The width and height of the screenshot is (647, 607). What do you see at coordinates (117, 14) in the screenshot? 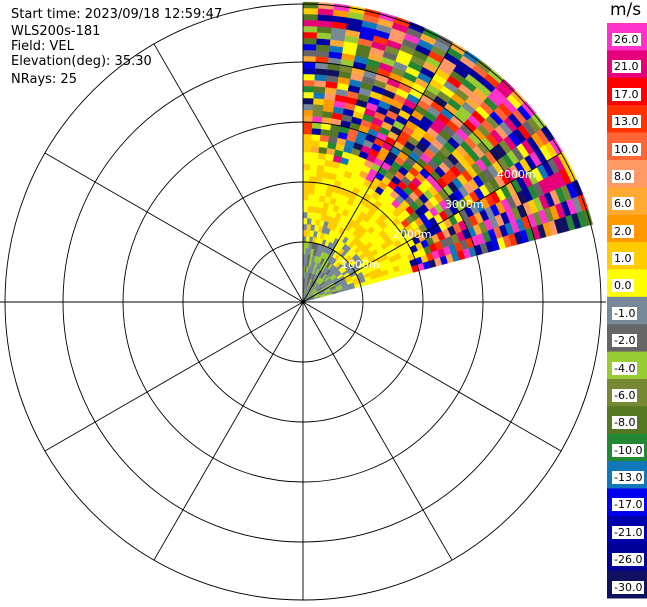
I see `start-time-label: Start time: 2023/09/18 12:59:47` at bounding box center [117, 14].